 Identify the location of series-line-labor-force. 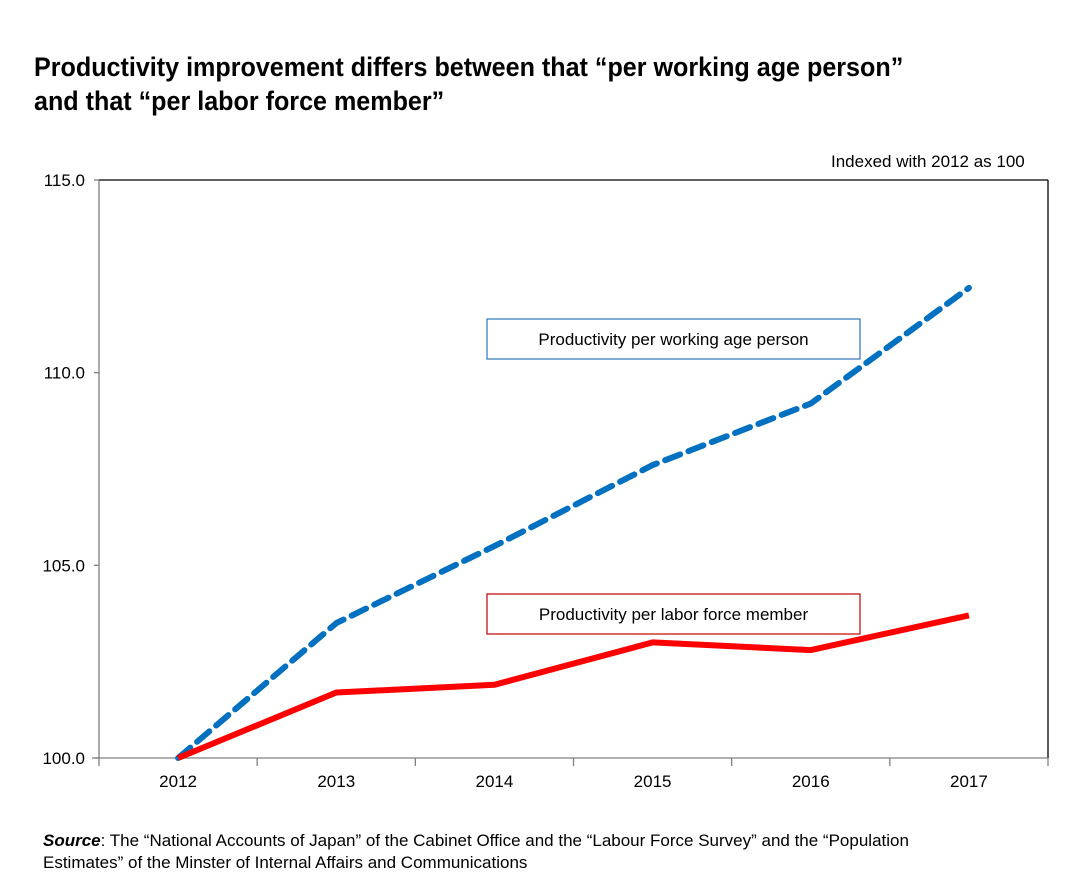
(573, 686).